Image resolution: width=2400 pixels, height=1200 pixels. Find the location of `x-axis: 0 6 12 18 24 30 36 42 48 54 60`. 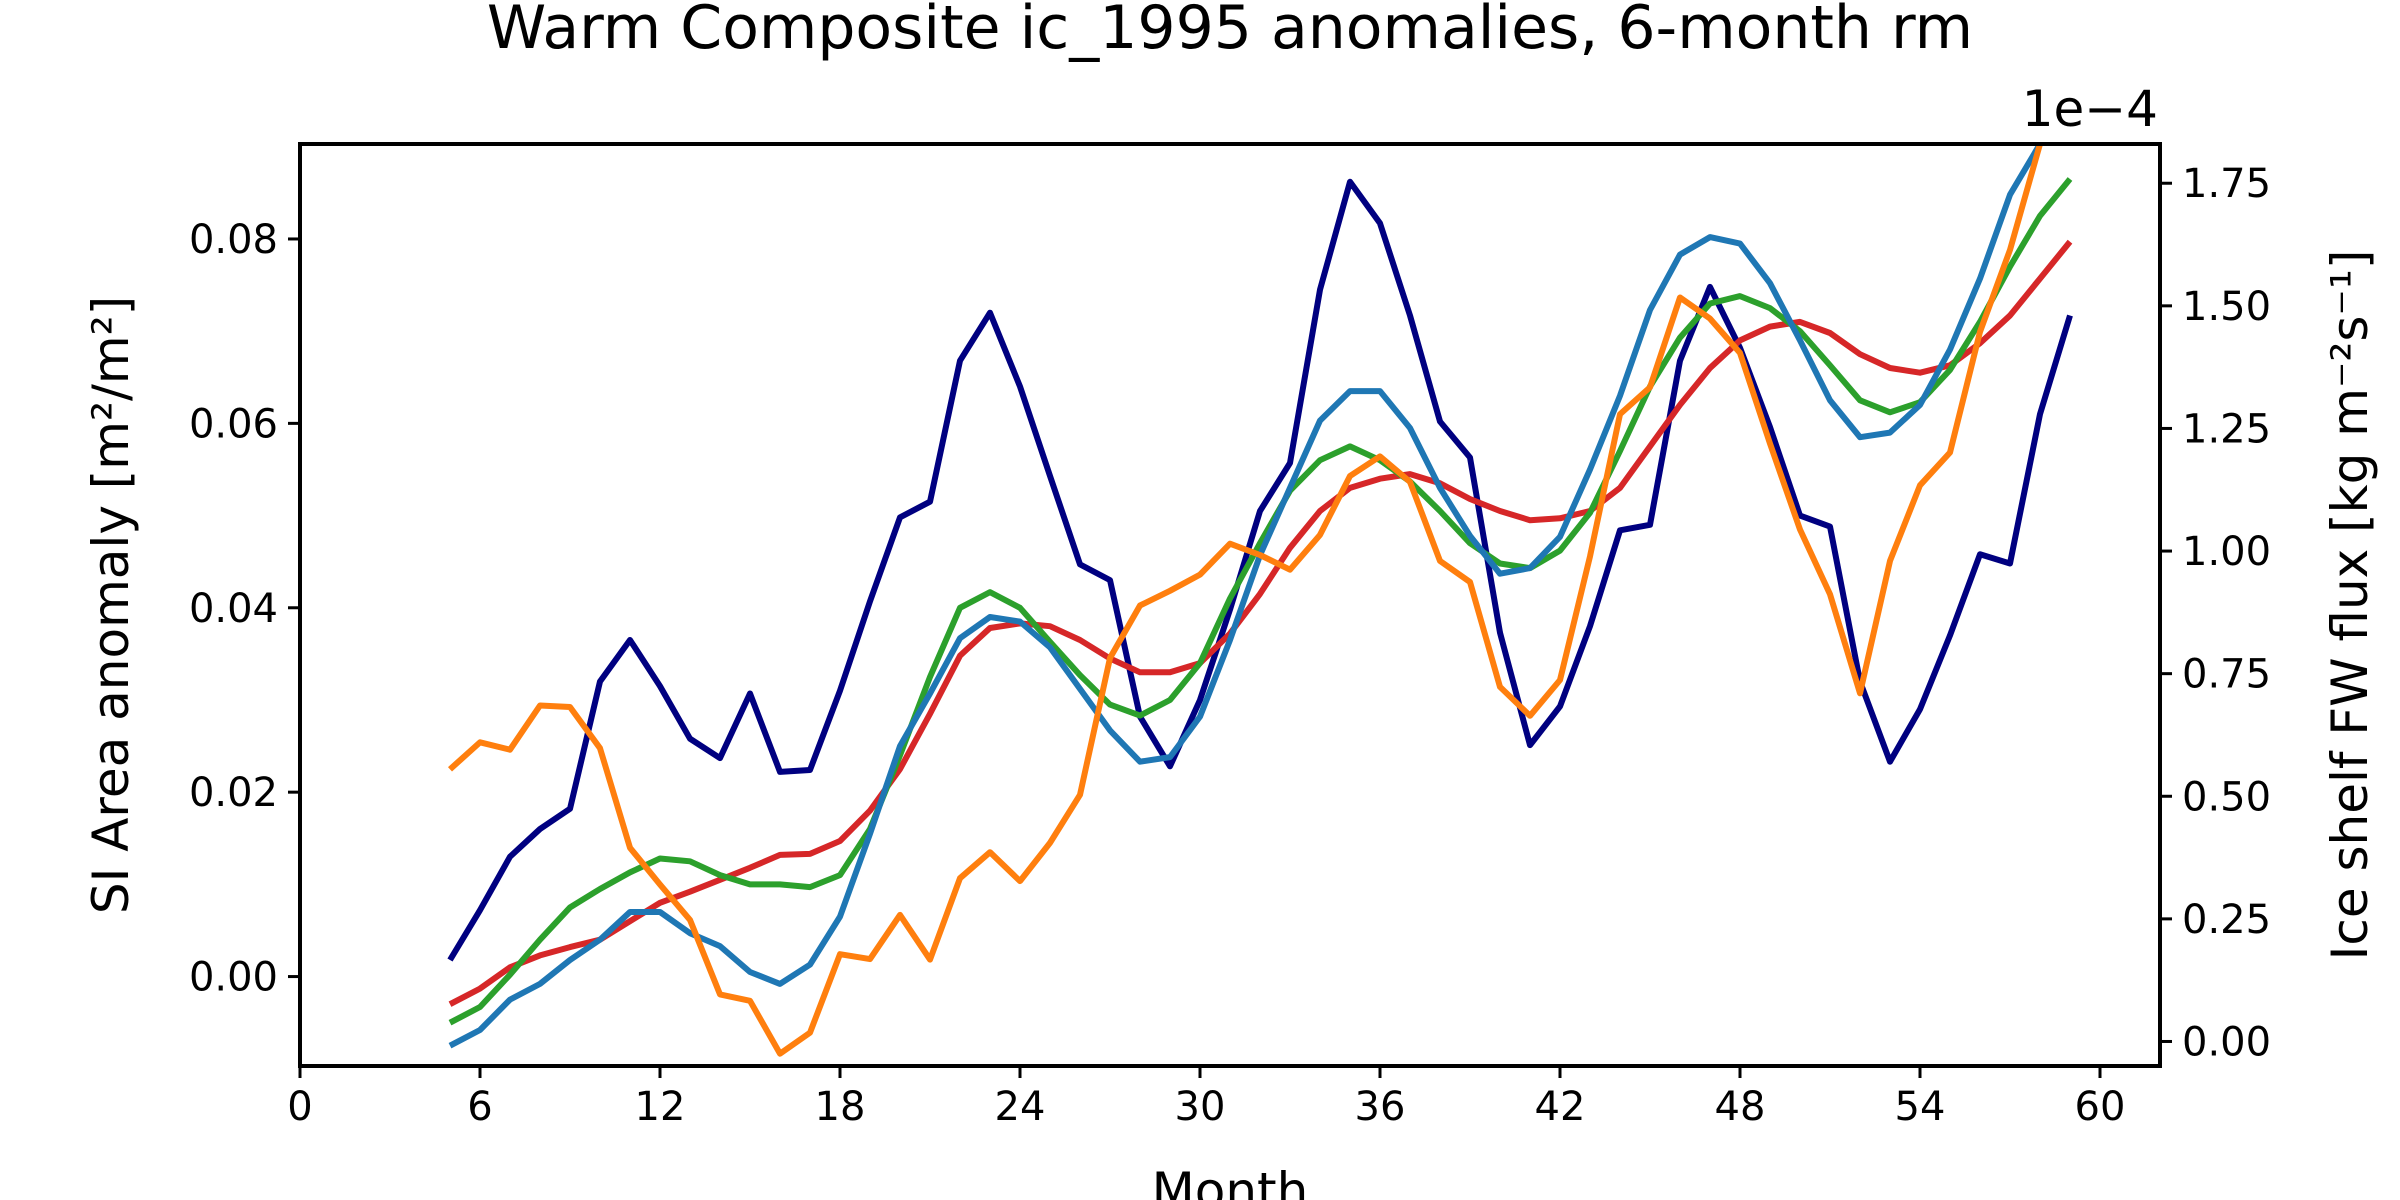

x-axis: 0 6 12 18 24 30 36 42 48 54 60 is located at coordinates (1206, 1098).